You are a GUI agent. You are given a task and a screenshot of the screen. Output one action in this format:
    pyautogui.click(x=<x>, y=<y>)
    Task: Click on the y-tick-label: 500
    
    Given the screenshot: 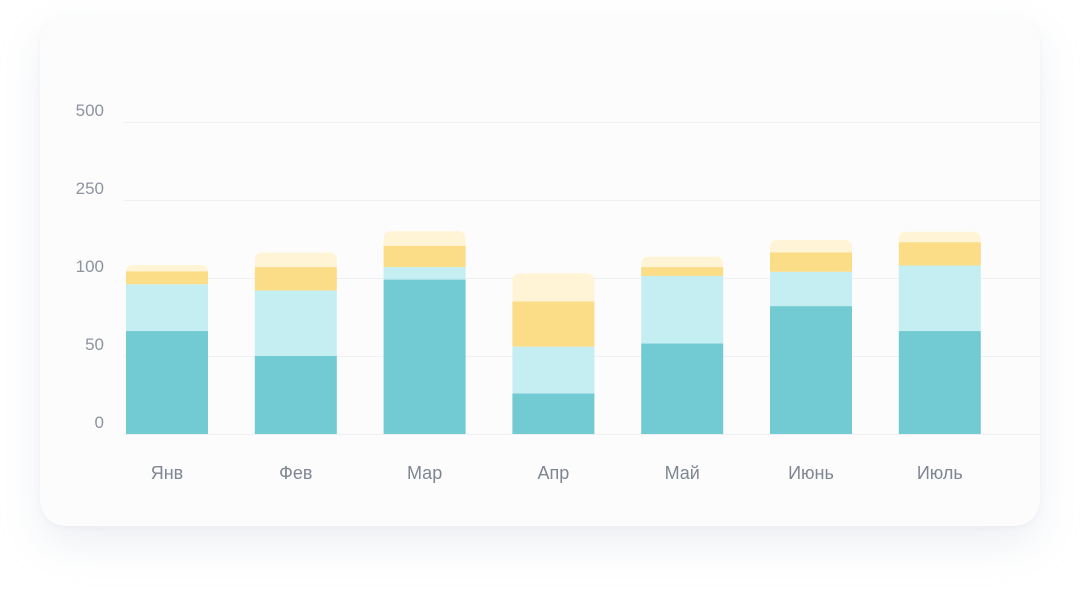 What is the action you would take?
    pyautogui.click(x=90, y=110)
    